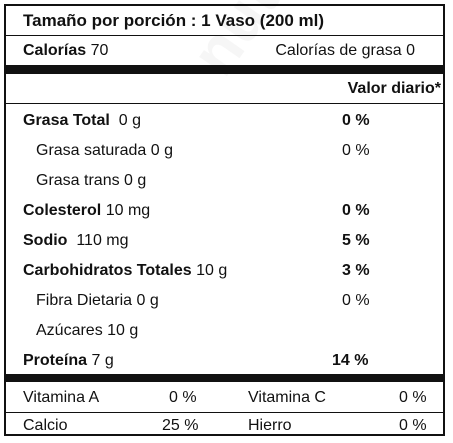 This screenshot has height=443, width=453. Describe the element at coordinates (84, 300) in the screenshot. I see `nutrient-name: Fibra Dietaria` at that location.